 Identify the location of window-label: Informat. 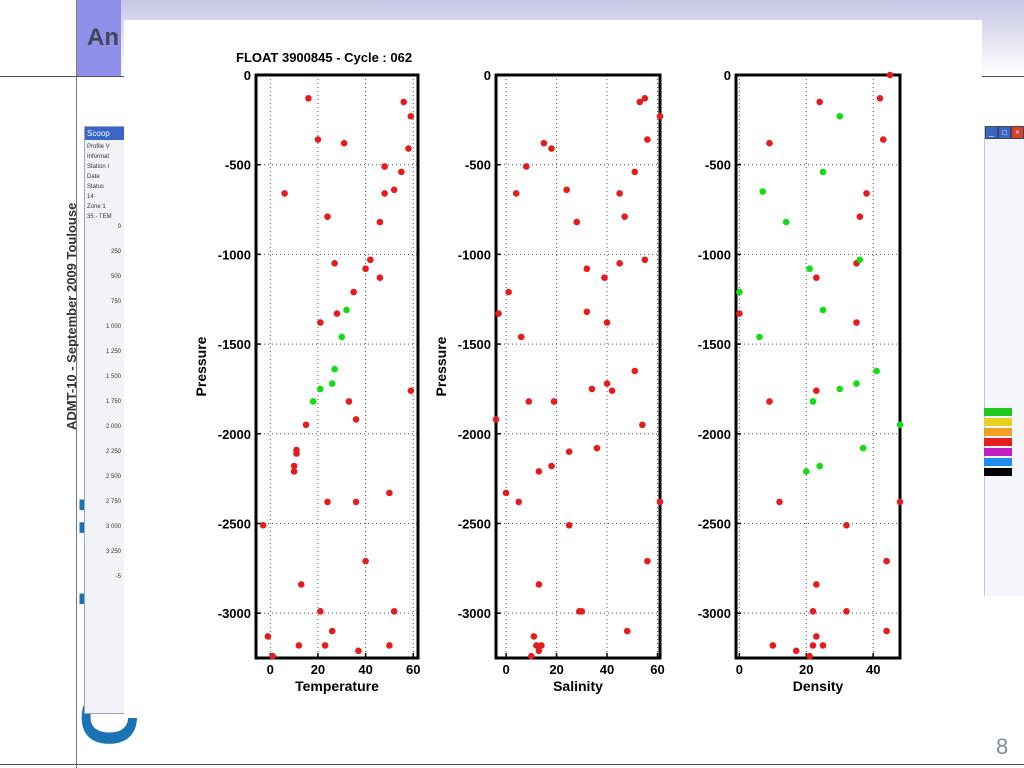
(98, 157).